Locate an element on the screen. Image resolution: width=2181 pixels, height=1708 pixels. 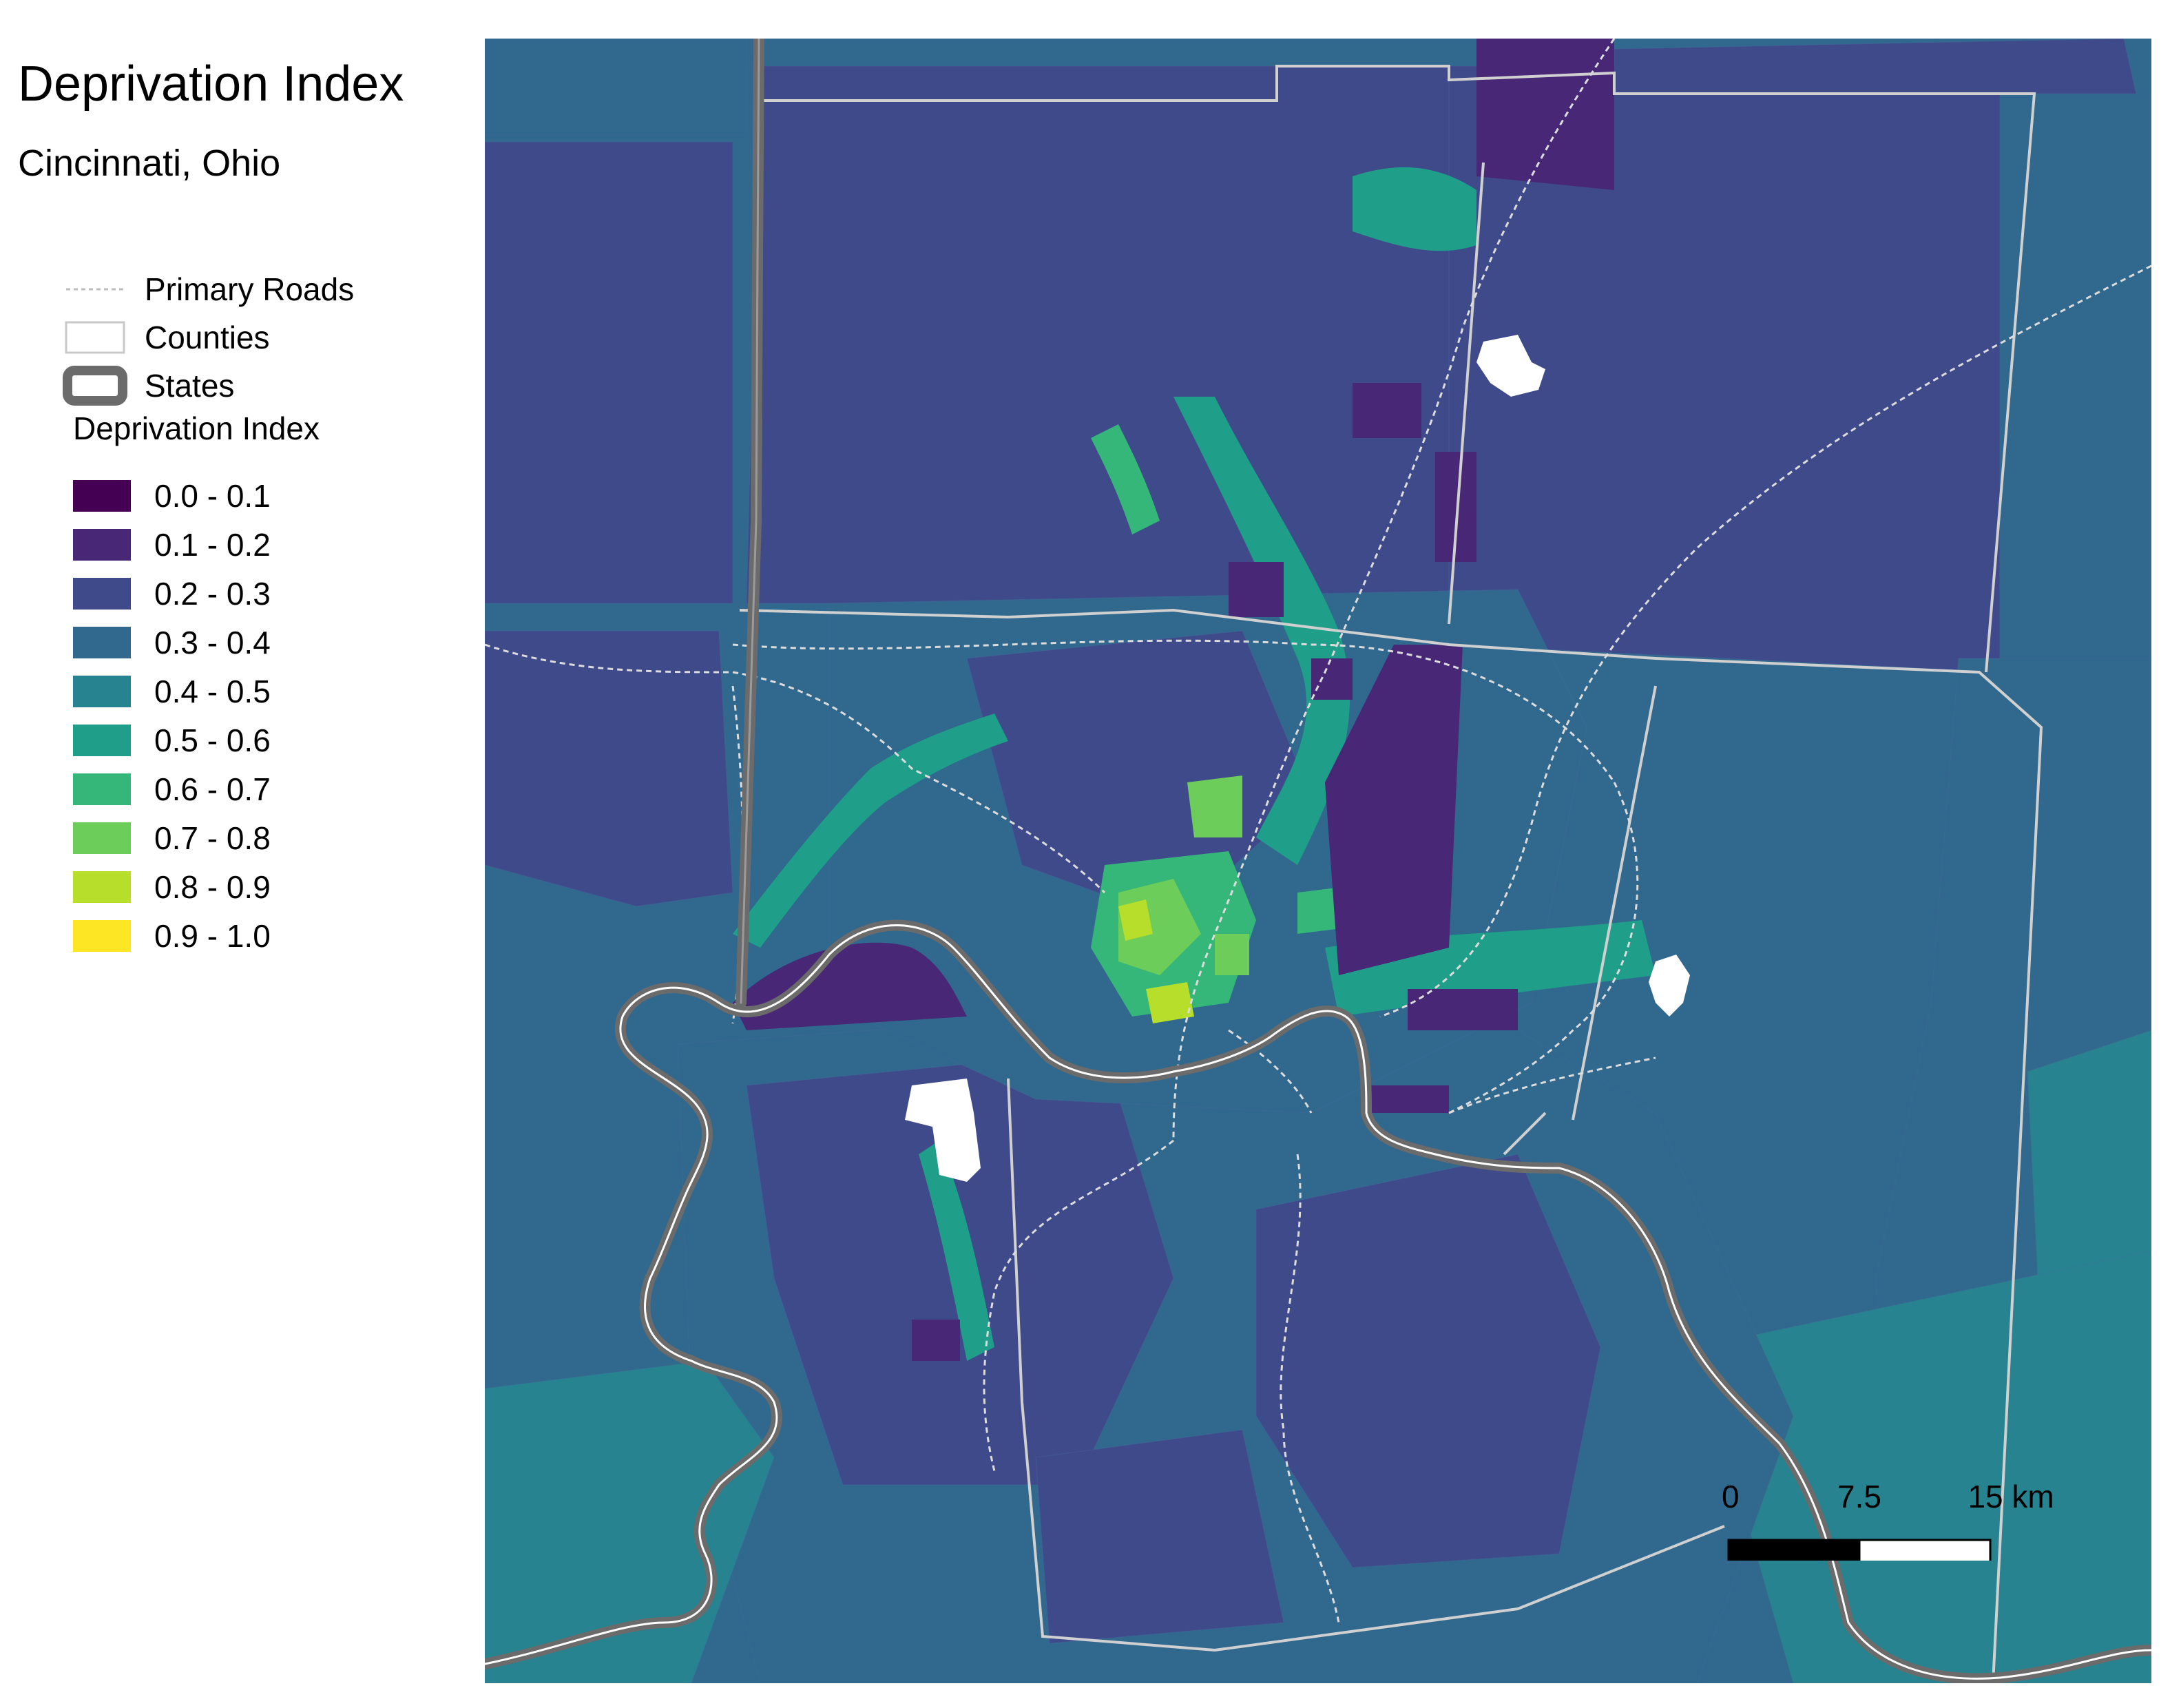
tract-nky-purple is located at coordinates (936, 1340).